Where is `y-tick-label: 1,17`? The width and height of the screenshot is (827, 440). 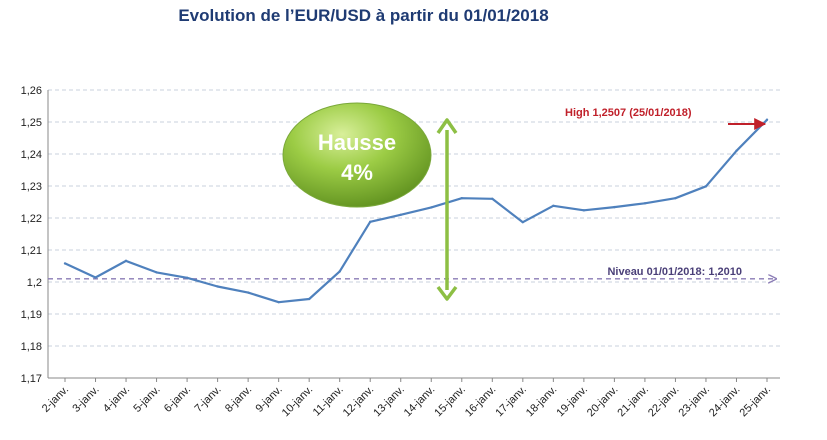
y-tick-label: 1,17 is located at coordinates (31, 379).